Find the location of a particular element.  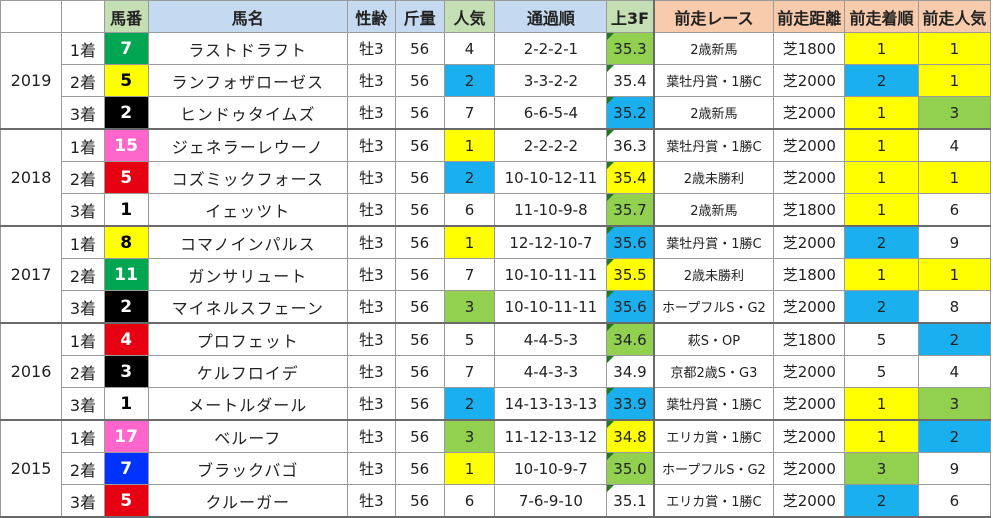

popularity-cell: 5 is located at coordinates (469, 339).